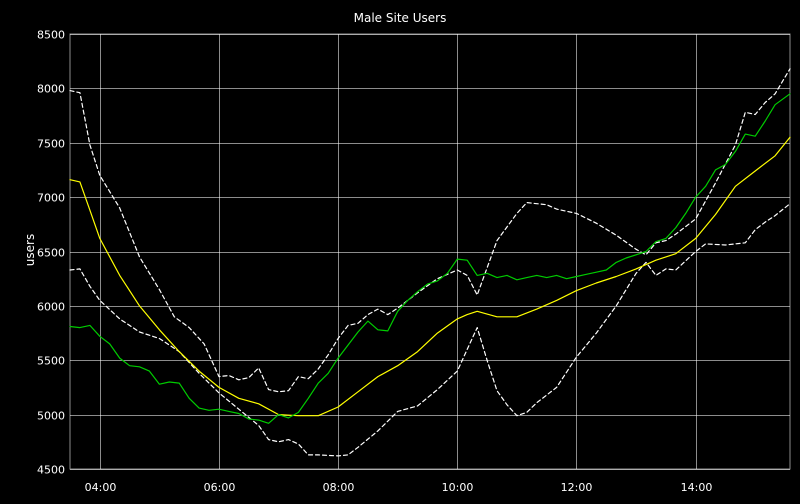 Image resolution: width=800 pixels, height=504 pixels. Describe the element at coordinates (458, 487) in the screenshot. I see `x-tick-label: 10:00` at that location.